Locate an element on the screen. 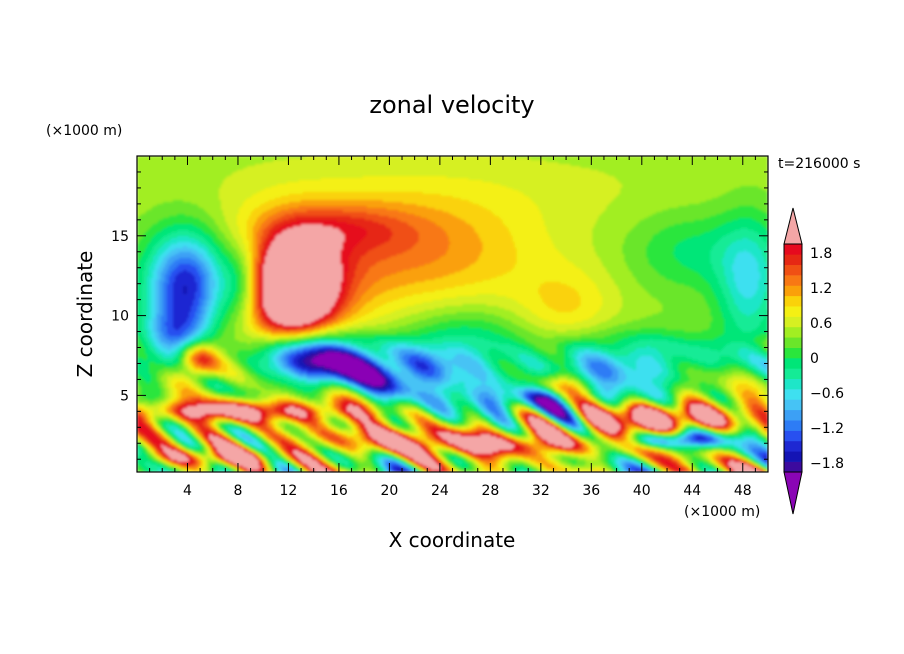 This screenshot has height=654, width=904. x-tick-label: 8 is located at coordinates (237, 491).